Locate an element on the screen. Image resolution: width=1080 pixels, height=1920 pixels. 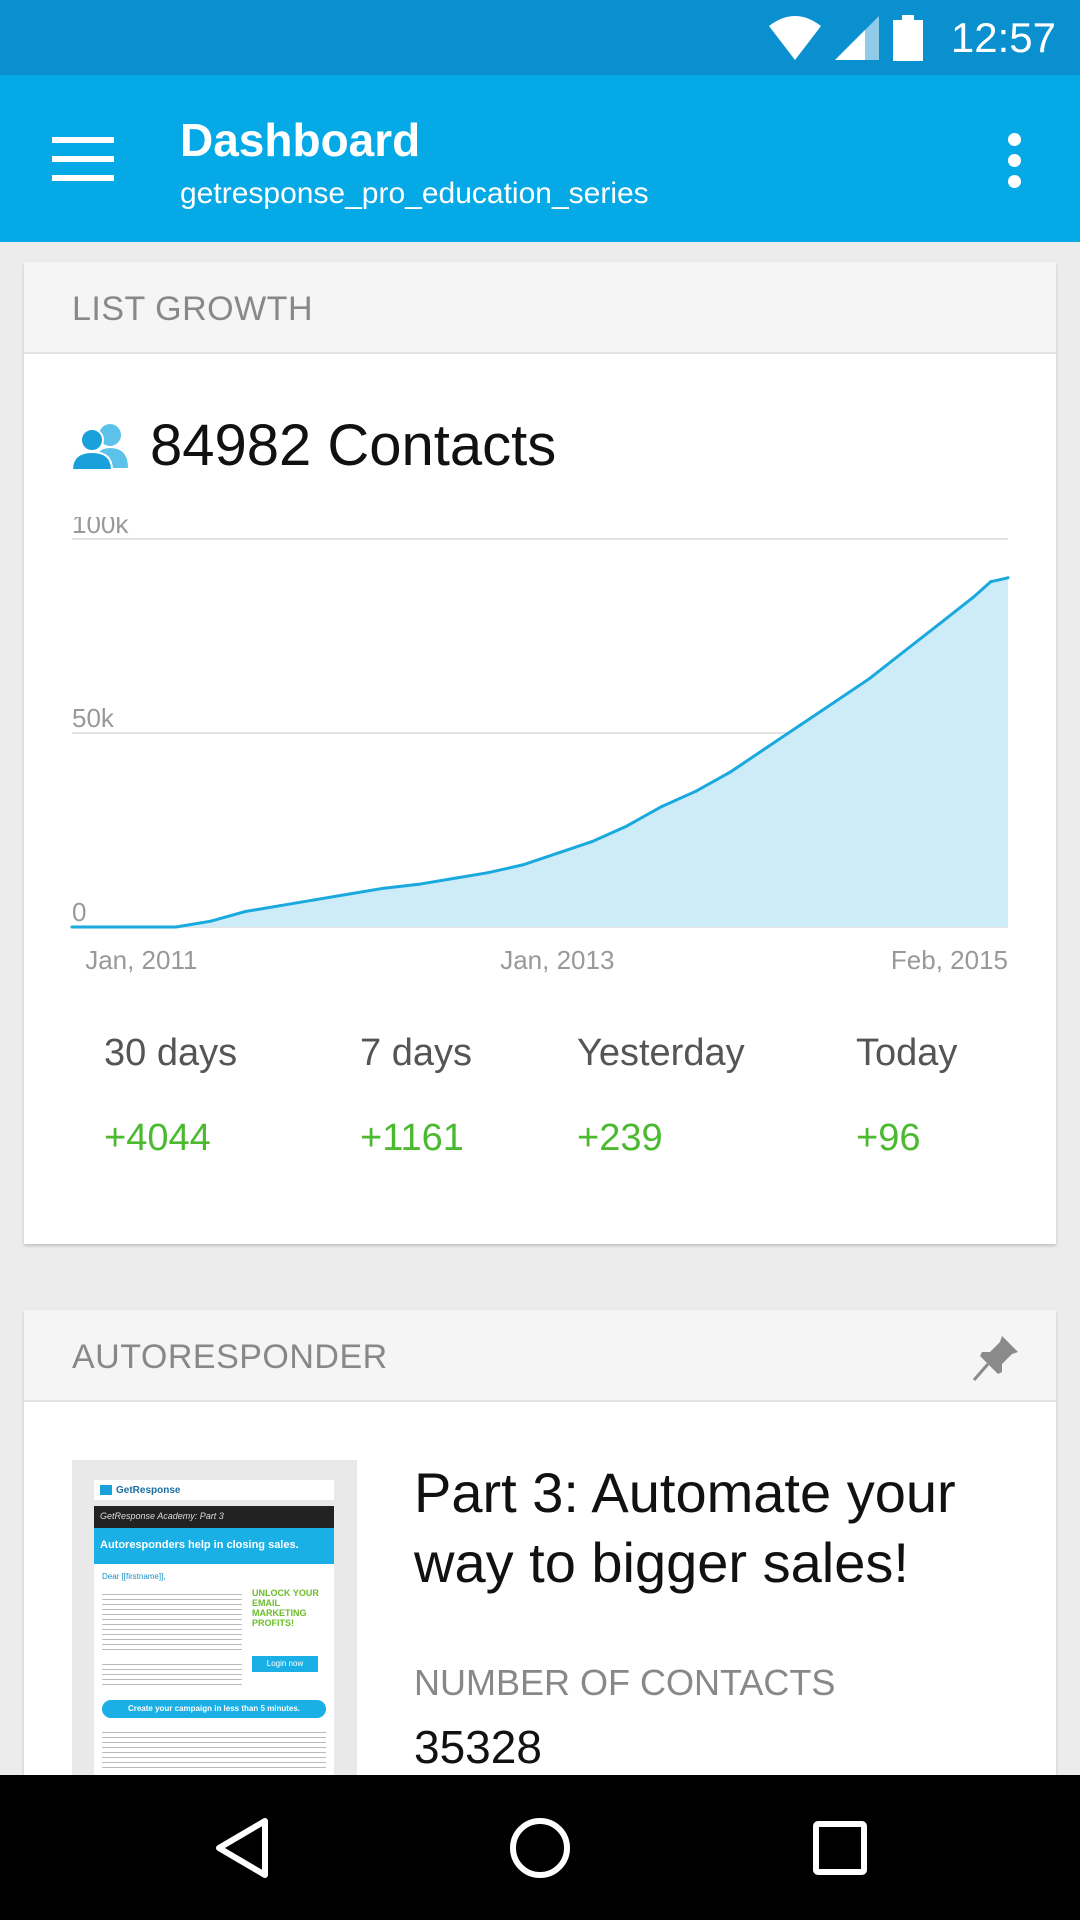
status-bar: 12:57 is located at coordinates (540, 37).